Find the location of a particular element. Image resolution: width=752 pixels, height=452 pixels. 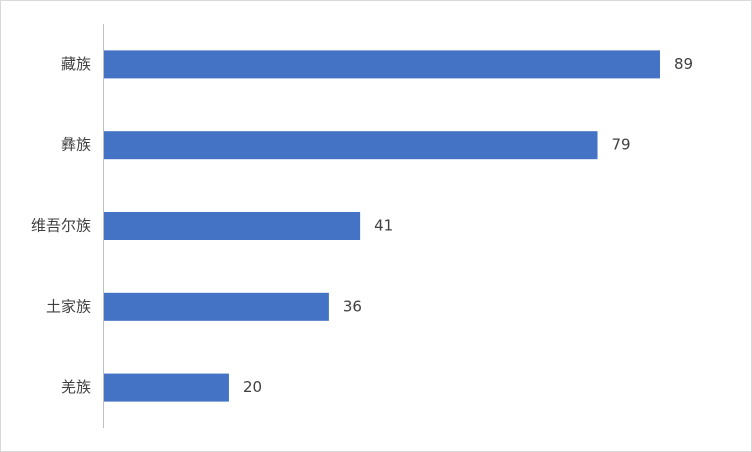

data-label: 89 is located at coordinates (683, 64).